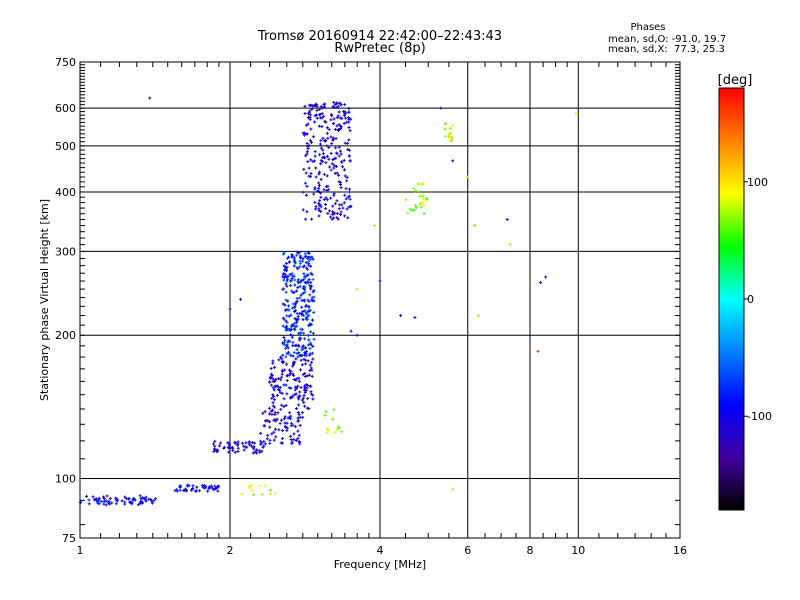 Image resolution: width=800 pixels, height=600 pixels. What do you see at coordinates (379, 36) in the screenshot?
I see `chart-title: Tromsø 20160914 22:42:00–22:43:43` at bounding box center [379, 36].